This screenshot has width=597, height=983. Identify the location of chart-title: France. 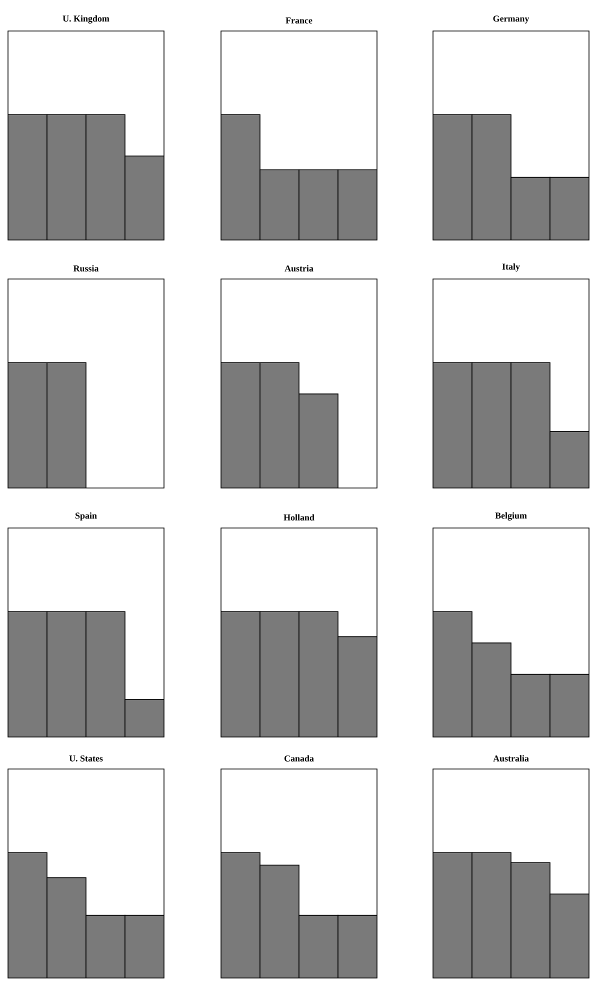
(299, 21).